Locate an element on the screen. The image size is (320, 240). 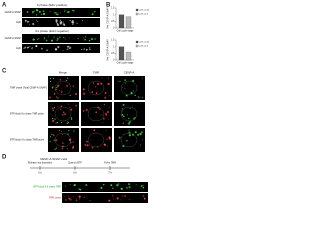
step-label: Quench BTP is located at coordinates (75, 163).